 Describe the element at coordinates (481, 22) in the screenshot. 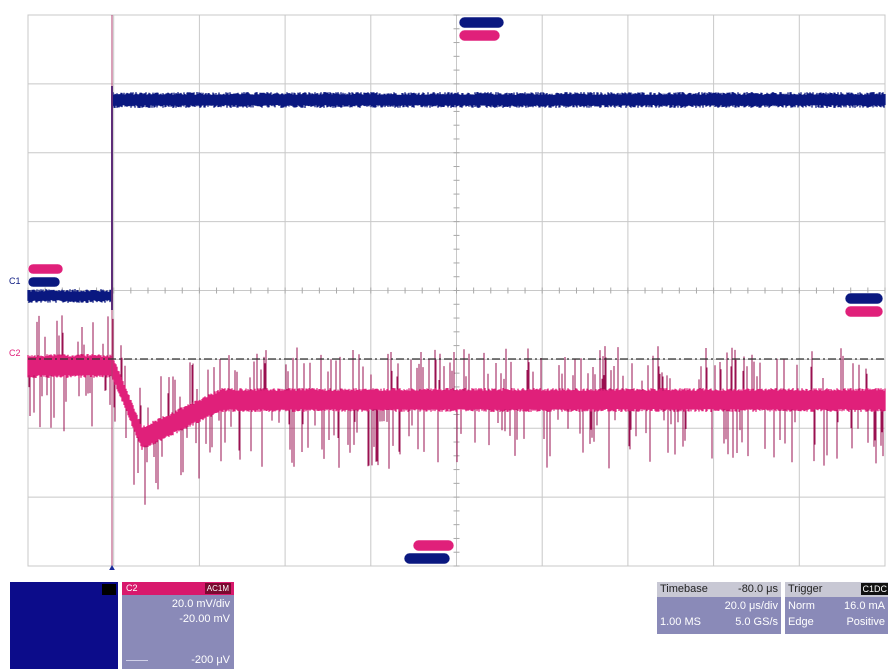

I see `channel-1-offscreen-marker` at that location.